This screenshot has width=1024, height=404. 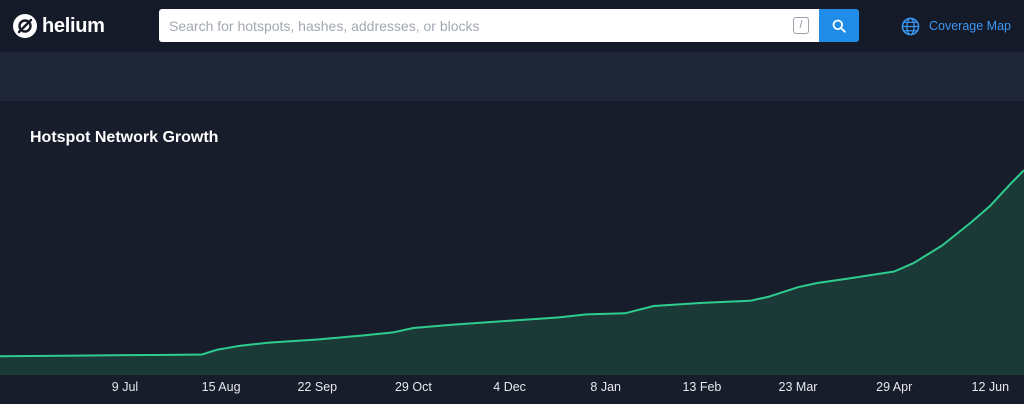 What do you see at coordinates (489, 25) in the screenshot?
I see `search-input` at bounding box center [489, 25].